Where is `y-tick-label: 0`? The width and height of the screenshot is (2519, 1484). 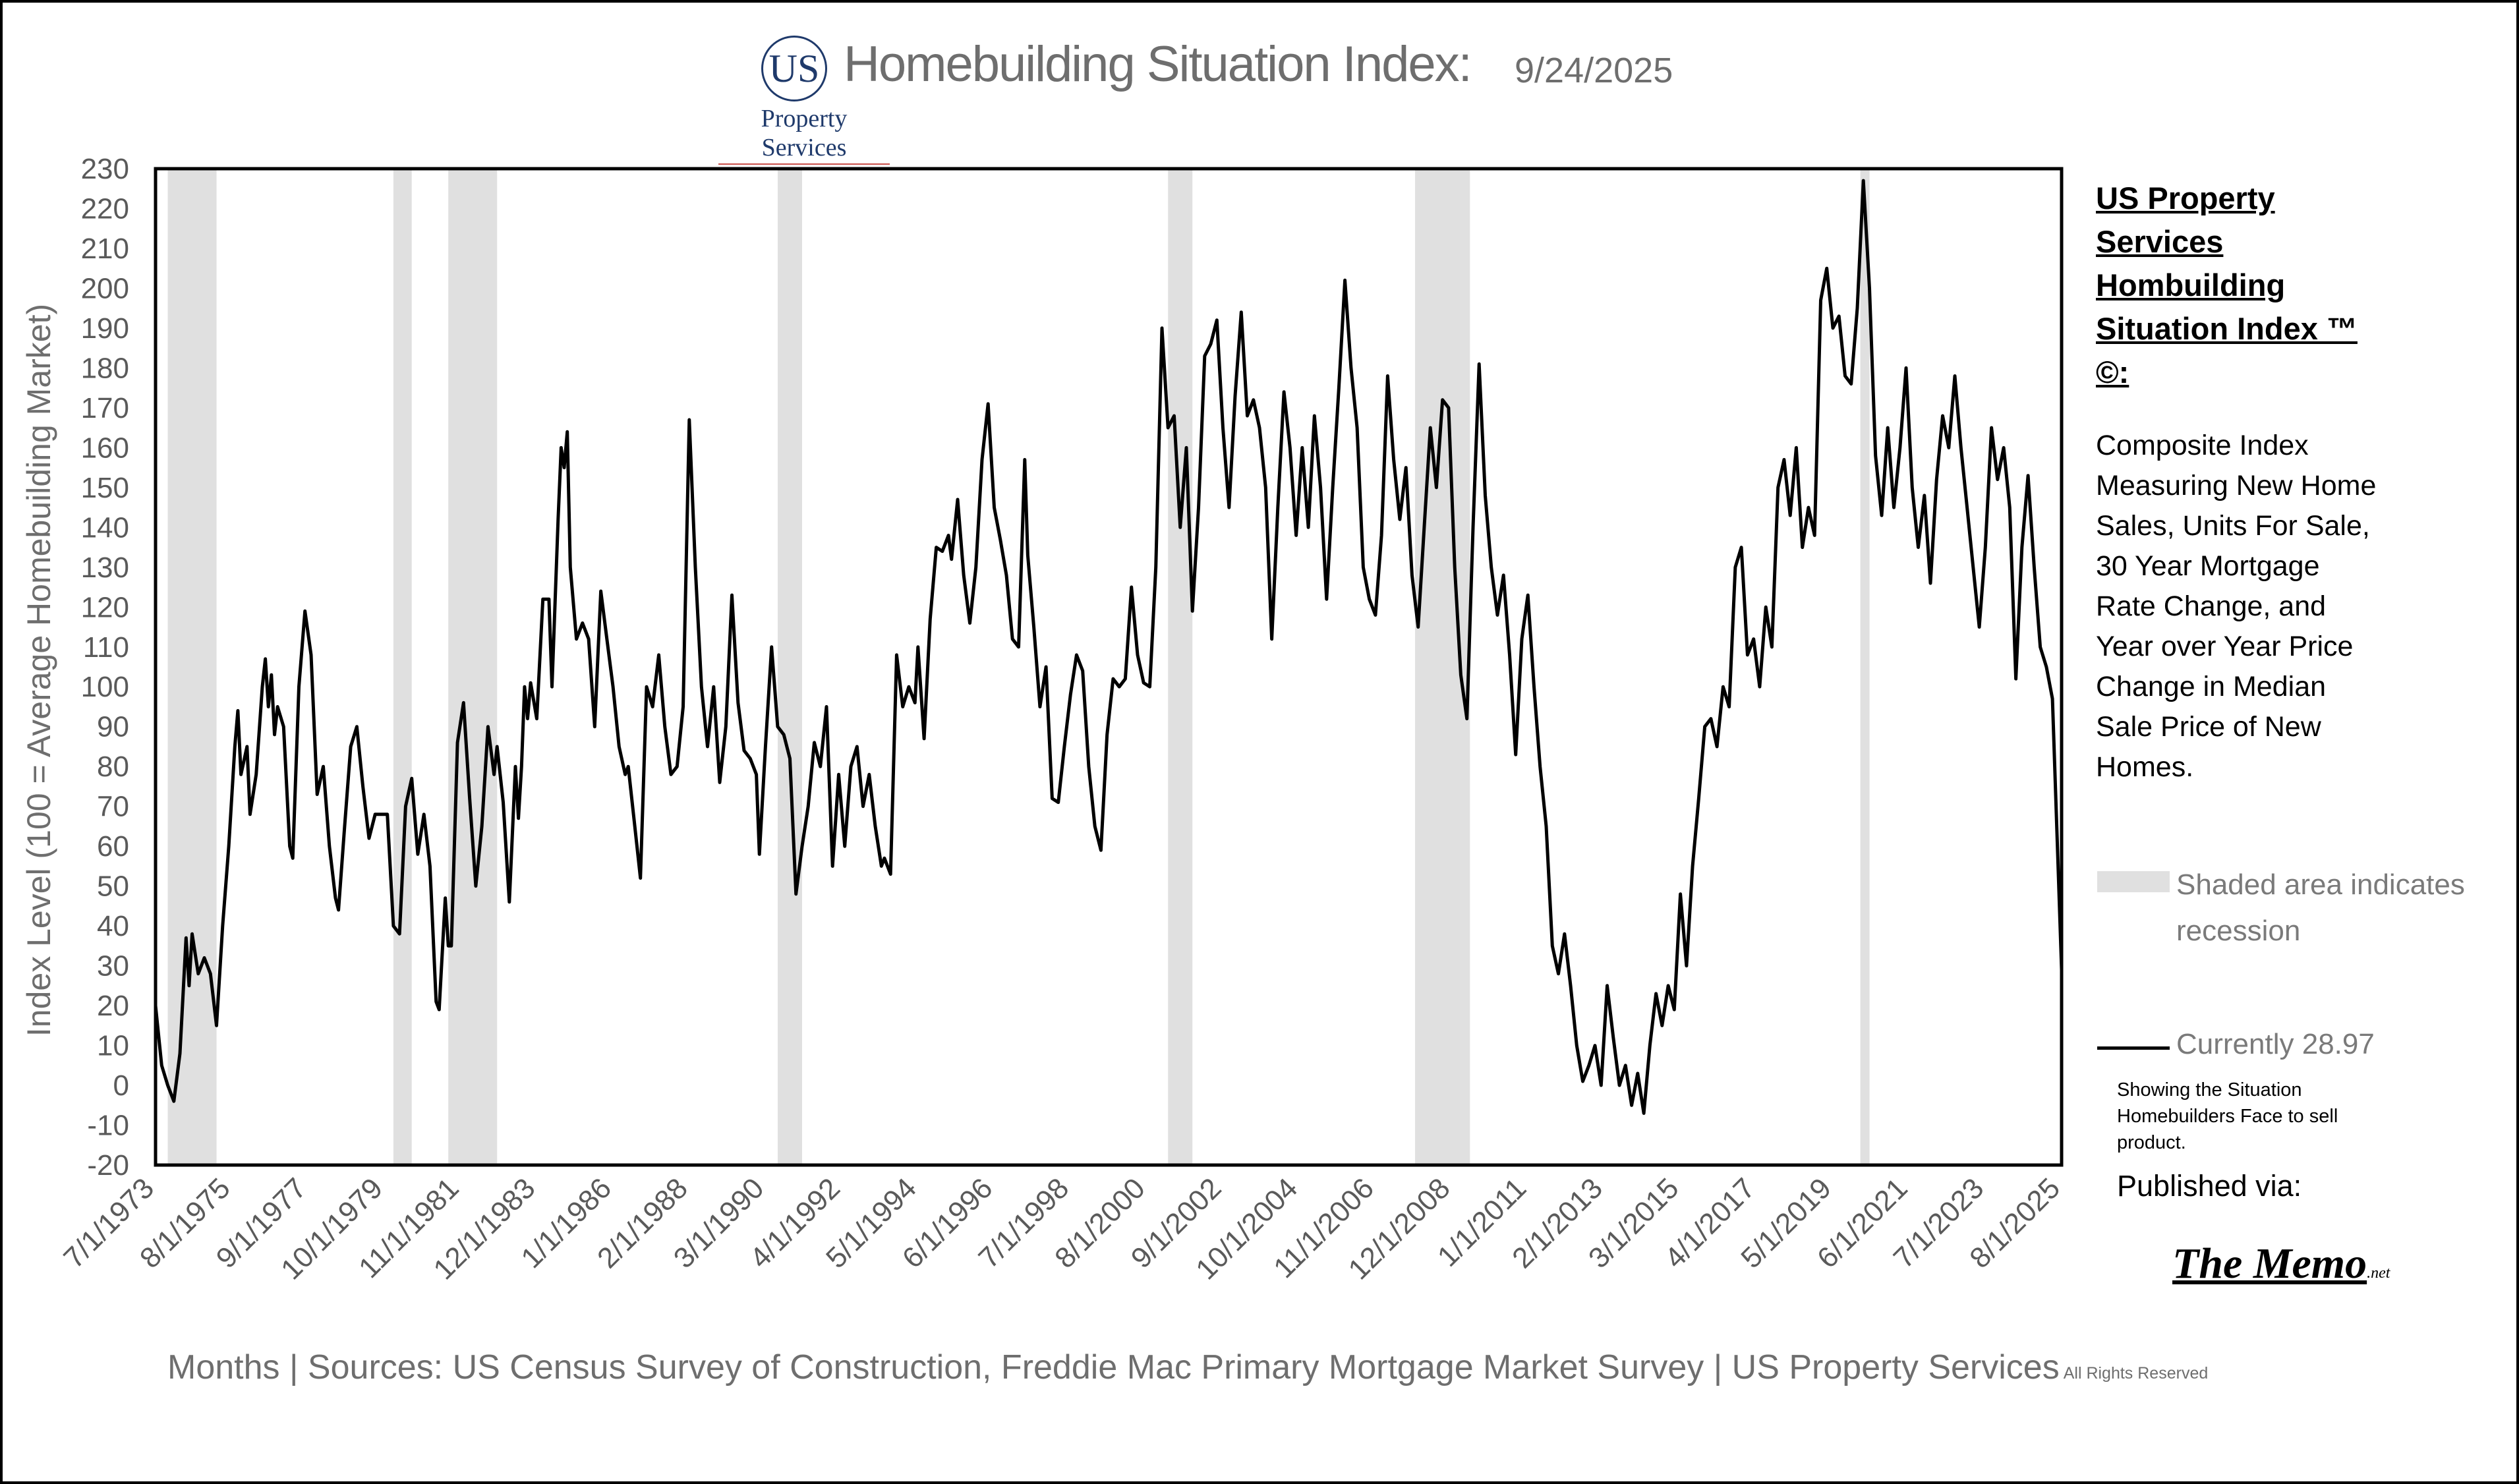
y-tick-label: 0 is located at coordinates (121, 1086).